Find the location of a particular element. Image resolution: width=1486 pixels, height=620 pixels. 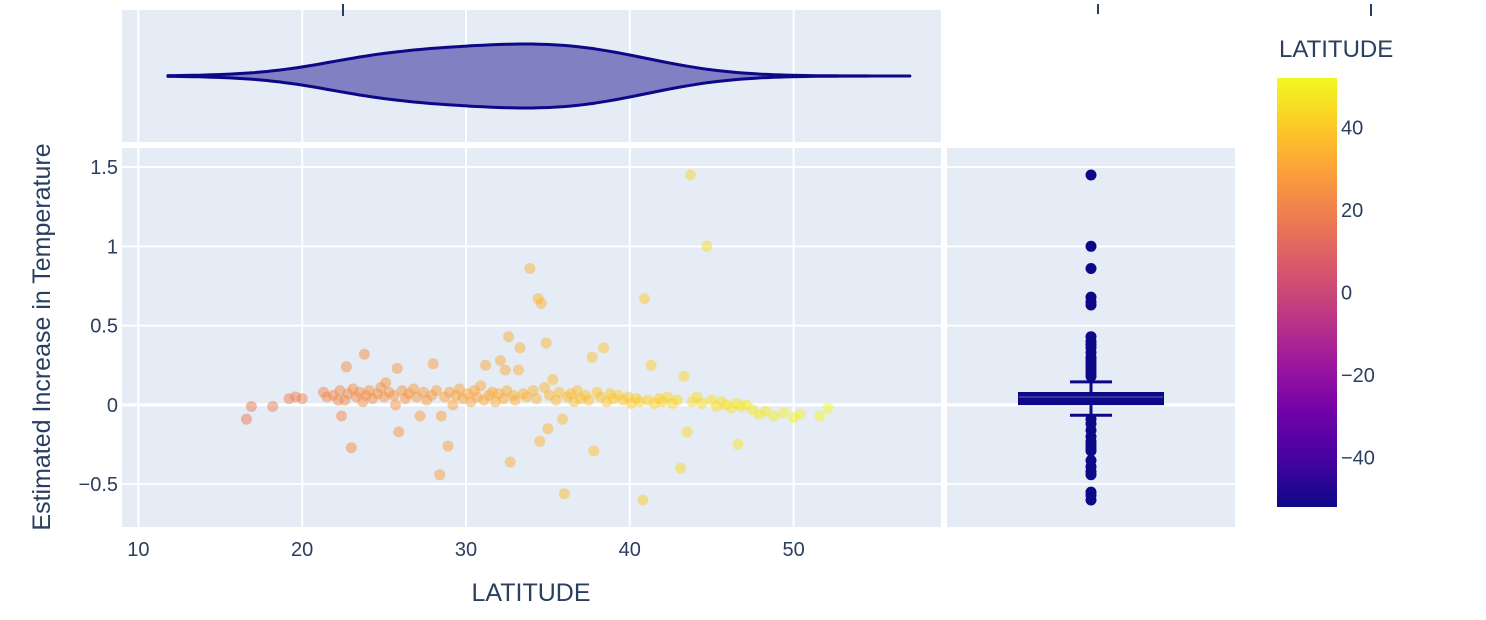

colorbar-tick-label-3: −20 is located at coordinates (1358, 376).